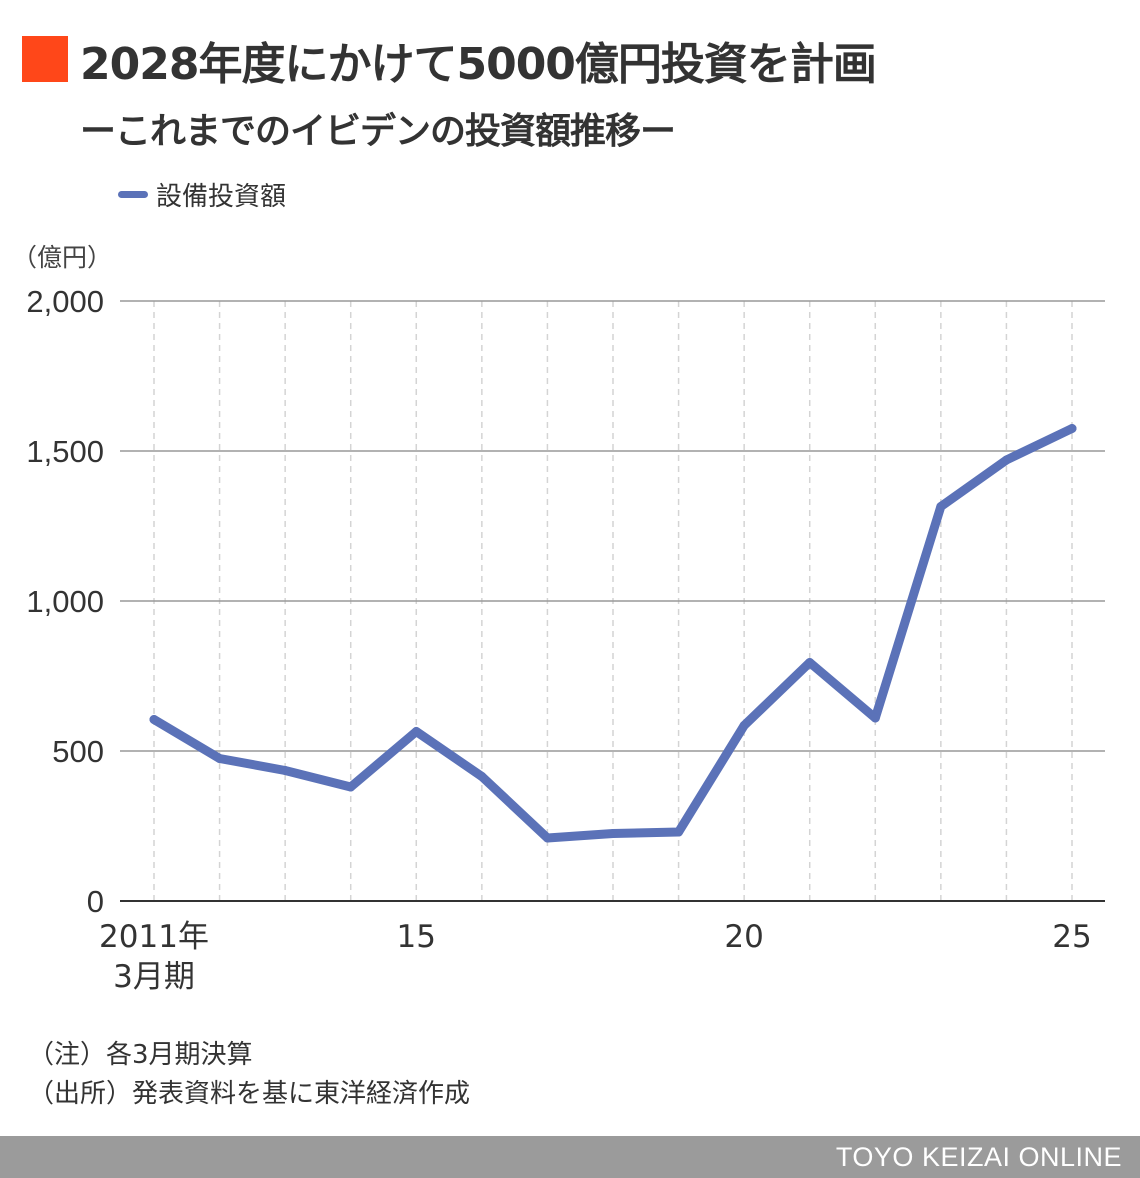  Describe the element at coordinates (140, 1055) in the screenshot. I see `footnote: （注）各3月期決算` at that location.